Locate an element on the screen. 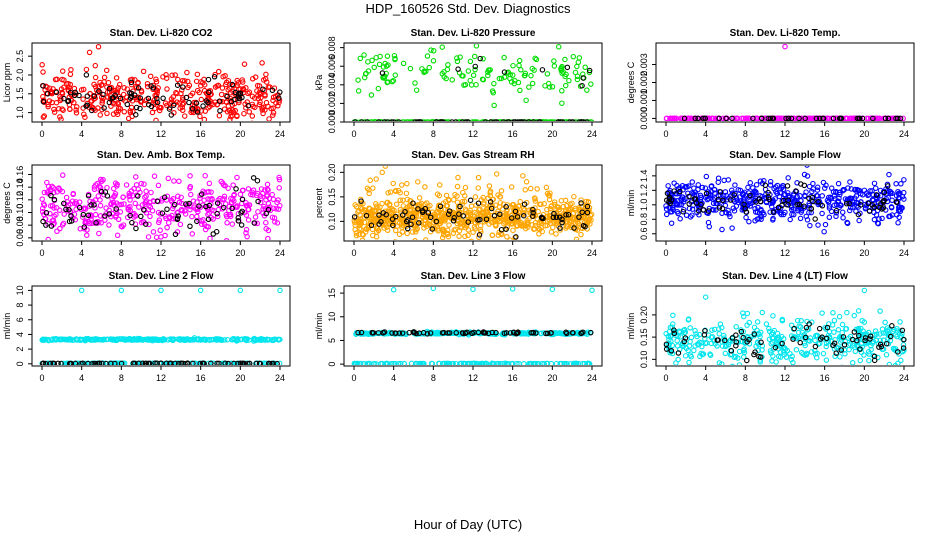  x-tick-label: 4 is located at coordinates (81, 253).